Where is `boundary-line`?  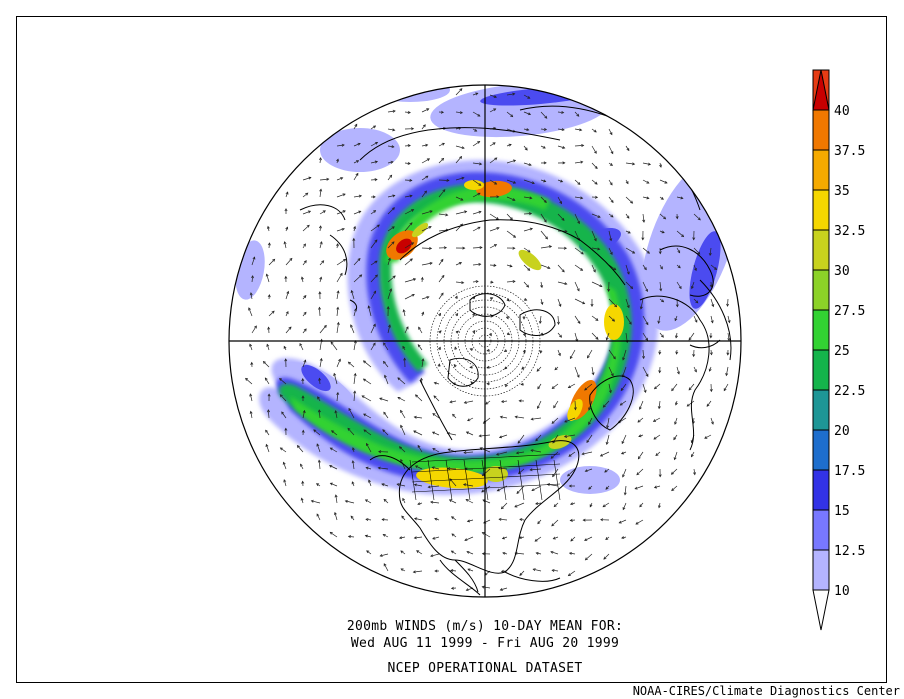 boundary-line is located at coordinates (557, 480).